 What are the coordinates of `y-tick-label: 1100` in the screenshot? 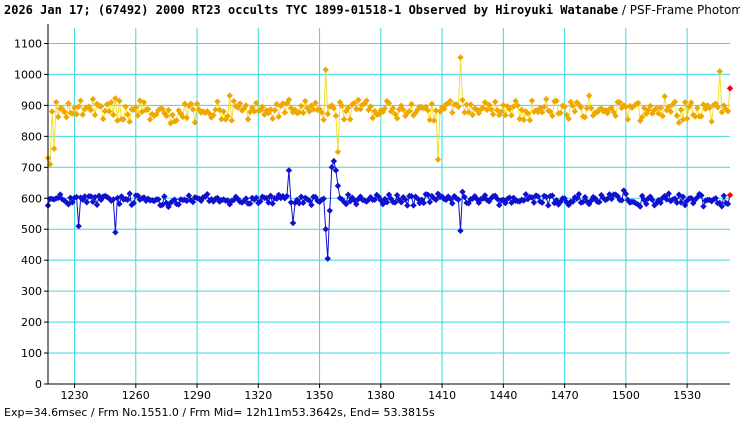 It's located at (28, 43).